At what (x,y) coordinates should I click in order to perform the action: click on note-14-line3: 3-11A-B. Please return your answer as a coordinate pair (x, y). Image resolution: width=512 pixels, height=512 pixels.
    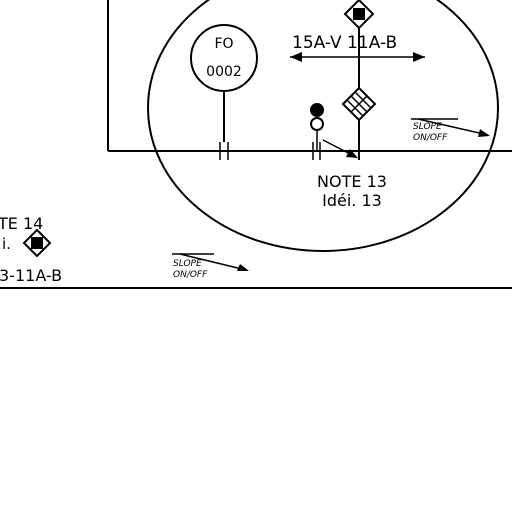
    Looking at the image, I should click on (31, 275).